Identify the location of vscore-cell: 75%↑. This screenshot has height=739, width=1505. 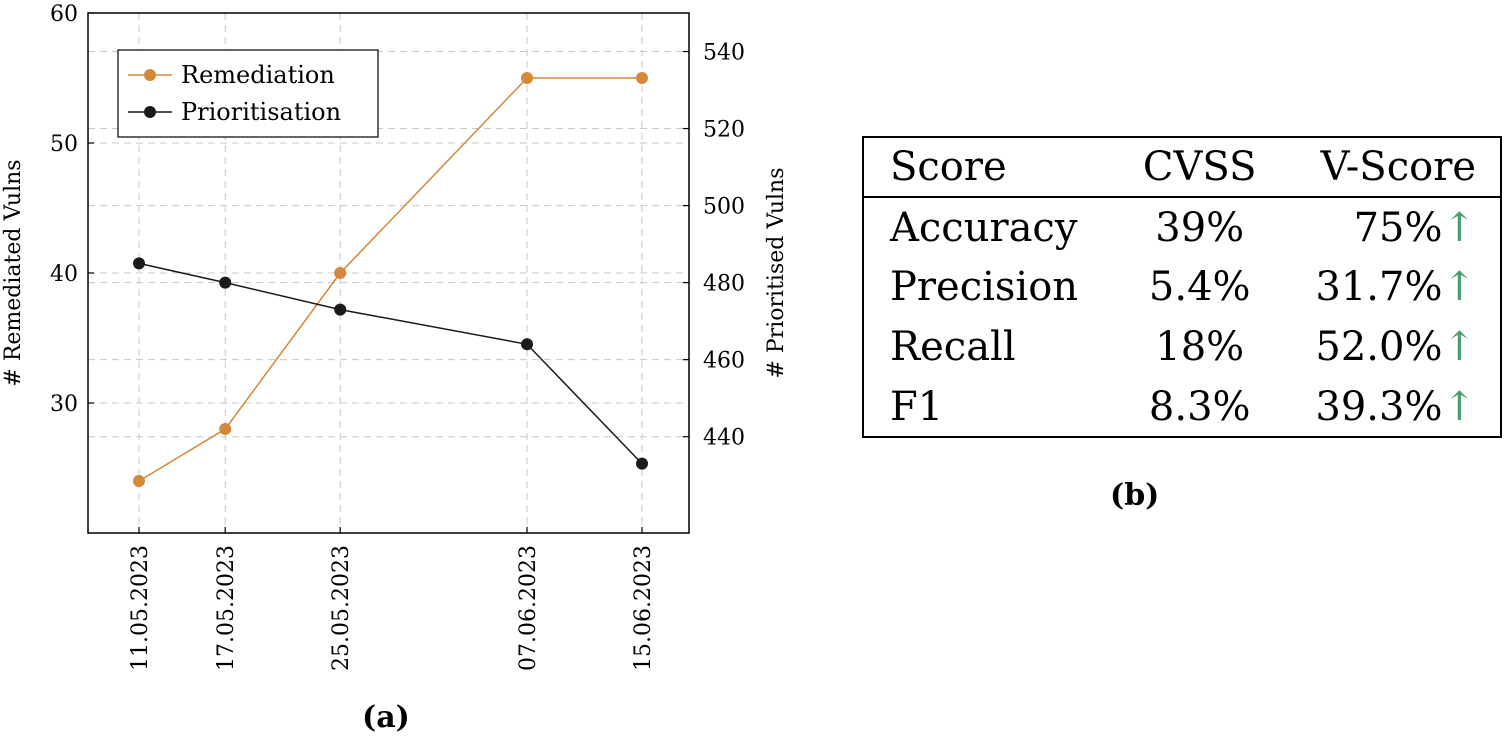
(1387, 227).